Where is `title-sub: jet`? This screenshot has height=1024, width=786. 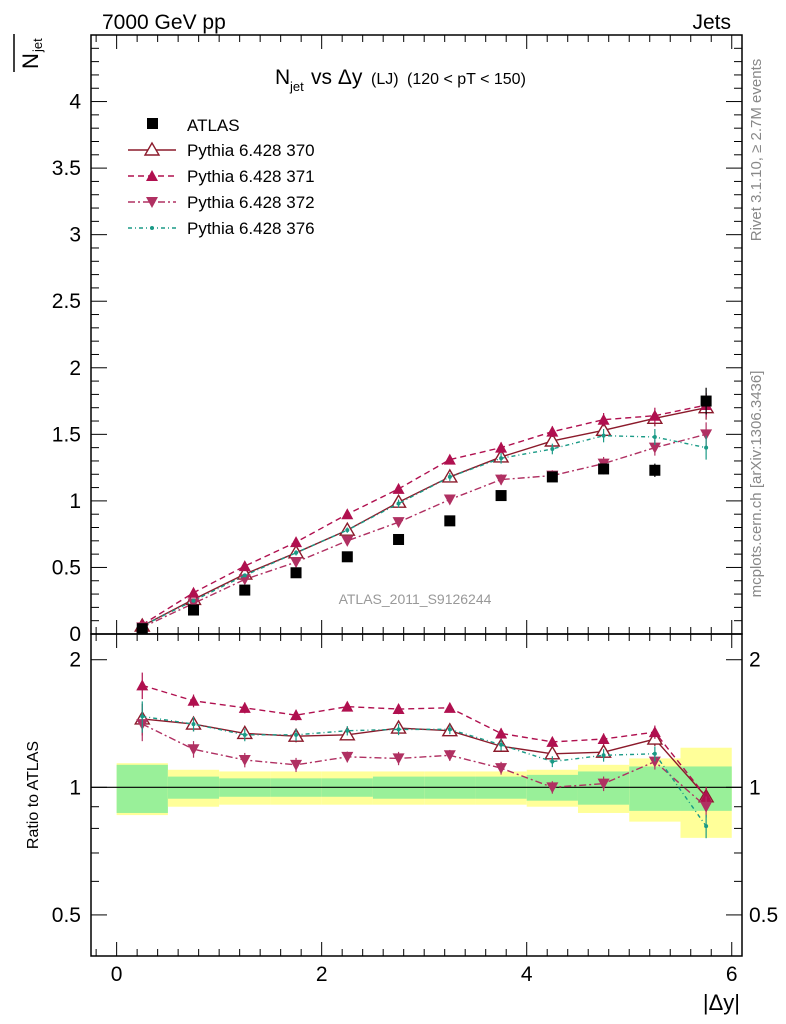
title-sub: jet is located at coordinates (296, 86).